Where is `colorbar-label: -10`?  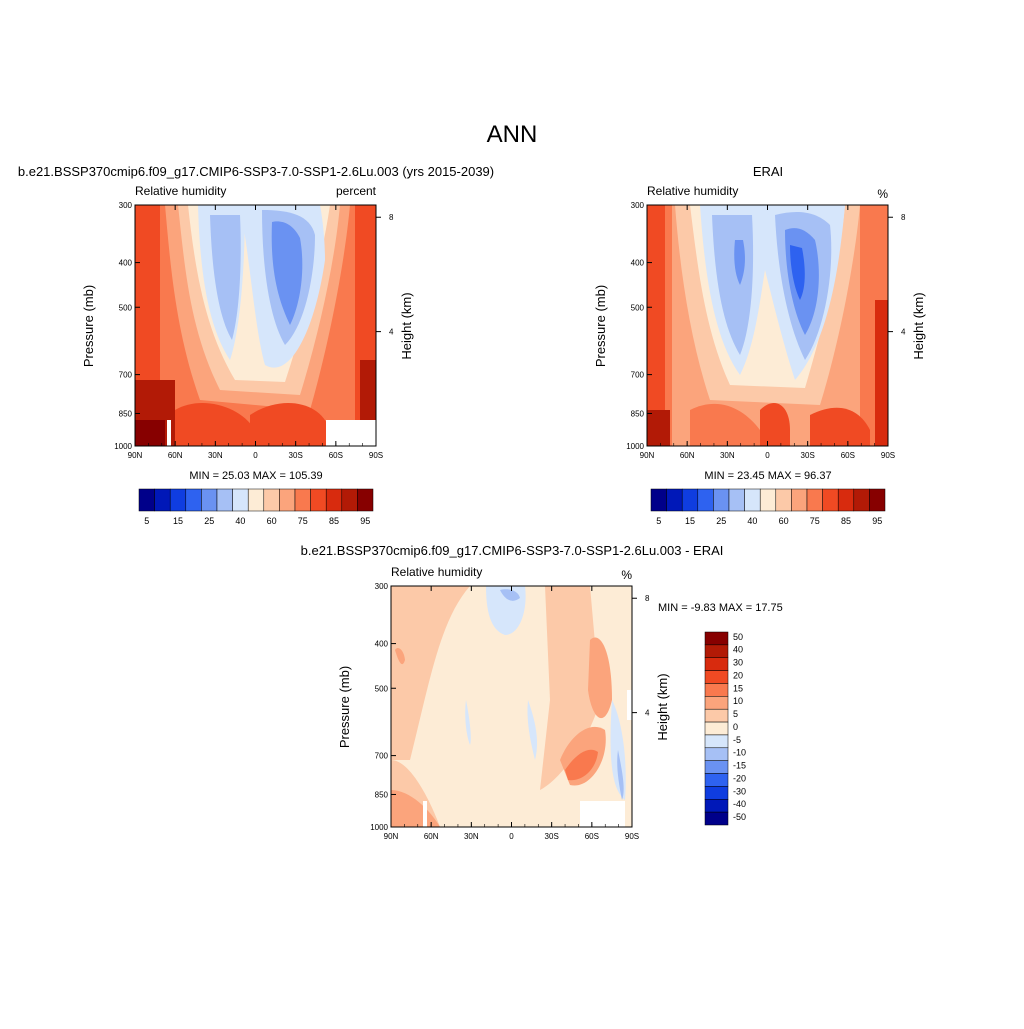
colorbar-label: -10 is located at coordinates (739, 753).